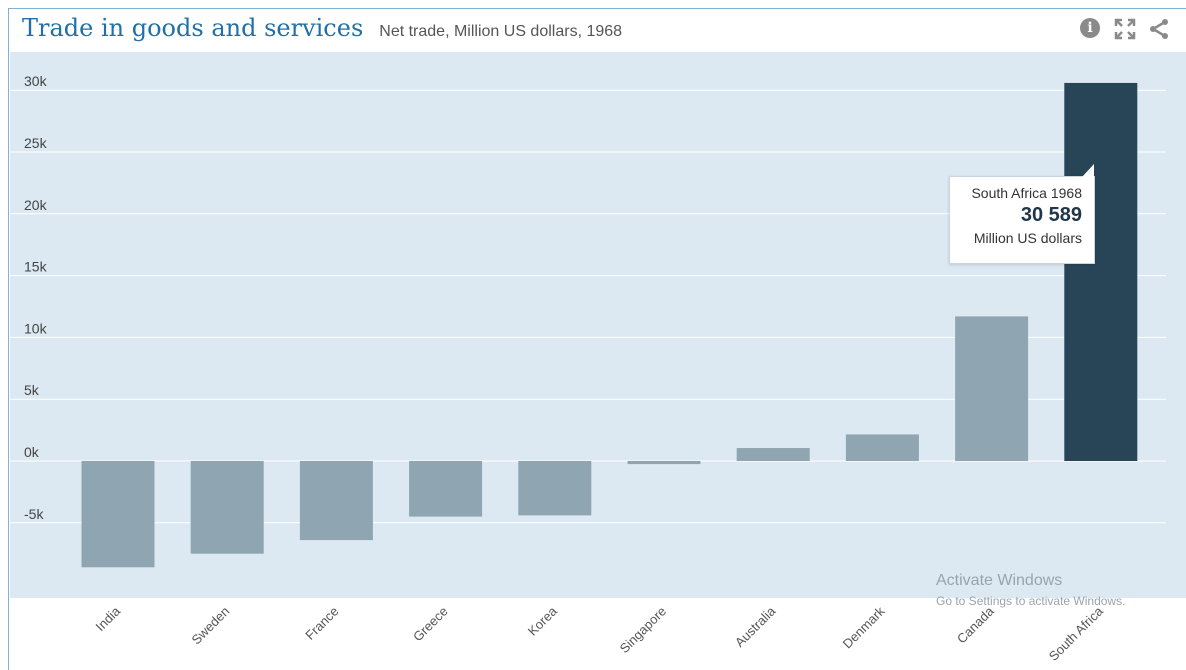 Image resolution: width=1186 pixels, height=670 pixels. What do you see at coordinates (975, 624) in the screenshot?
I see `x-tick-label: Canada` at bounding box center [975, 624].